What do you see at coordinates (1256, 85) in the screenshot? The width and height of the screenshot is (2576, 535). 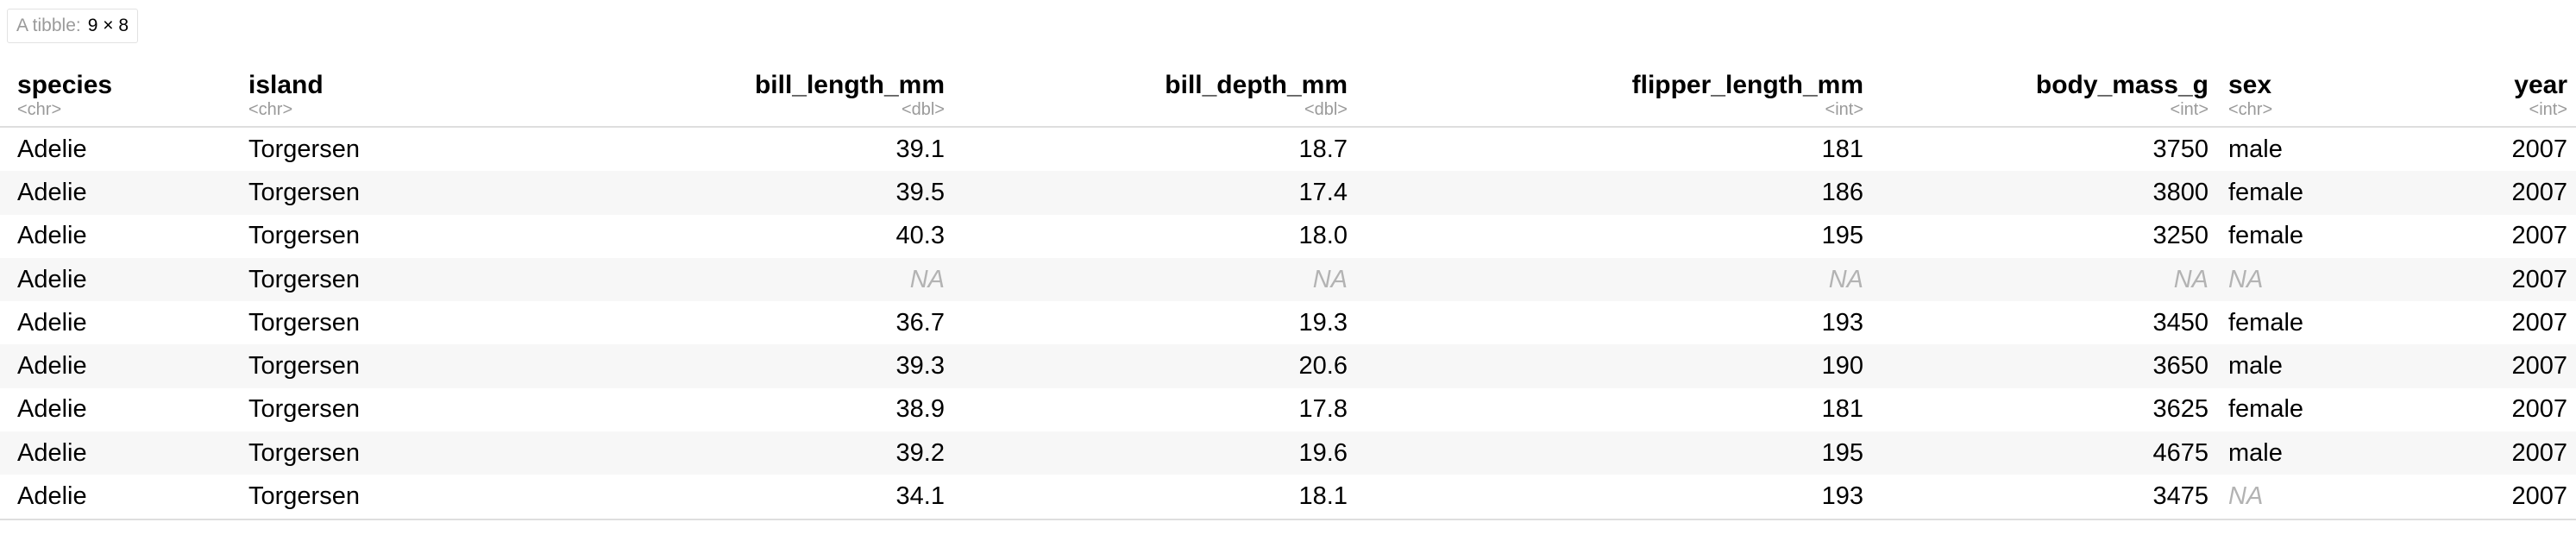 I see `header-name: bill_depth_mm` at bounding box center [1256, 85].